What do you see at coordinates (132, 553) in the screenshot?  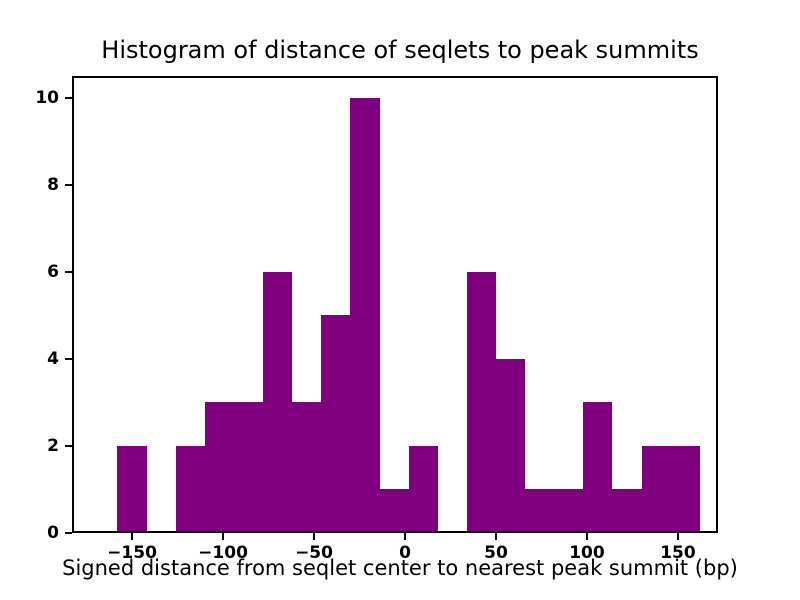 I see `x-tick-label: −150` at bounding box center [132, 553].